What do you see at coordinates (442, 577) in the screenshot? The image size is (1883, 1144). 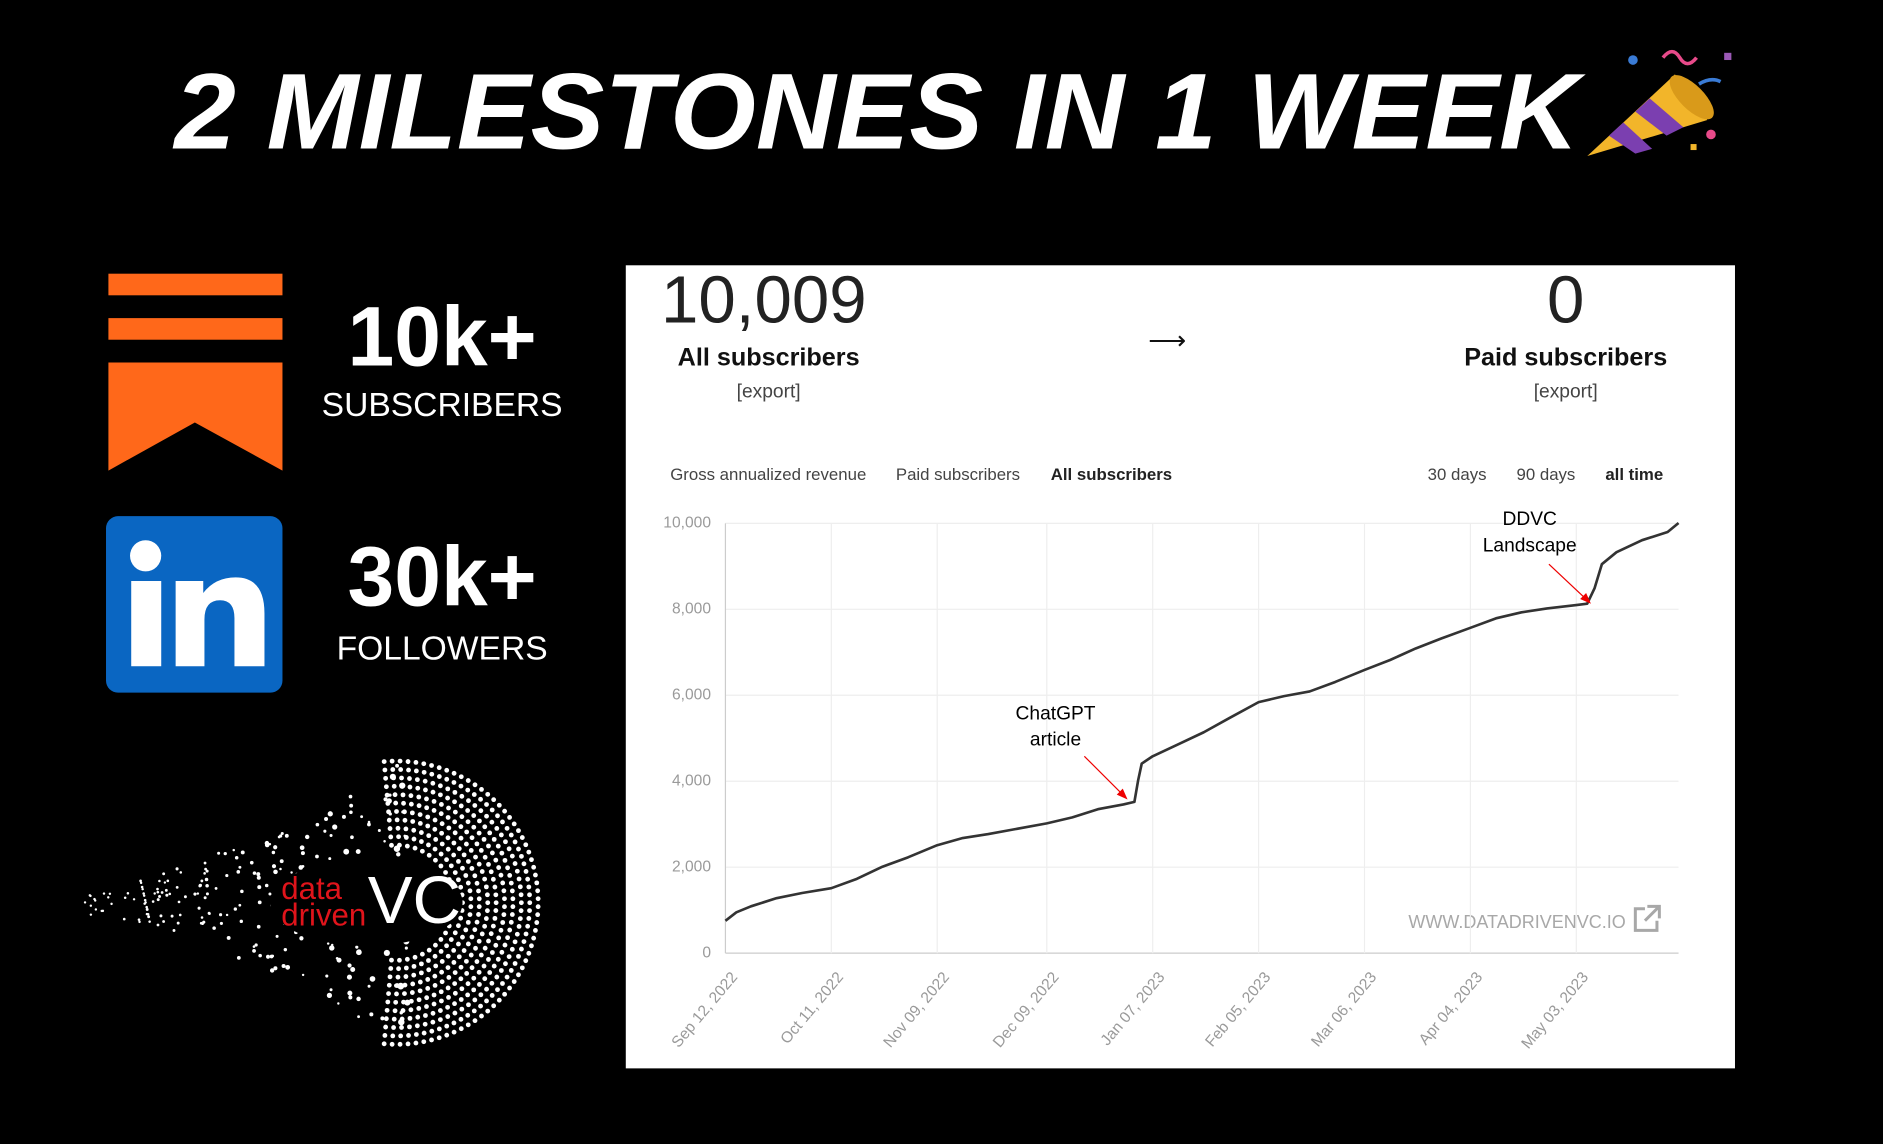 I see `stat-value: 30k+` at bounding box center [442, 577].